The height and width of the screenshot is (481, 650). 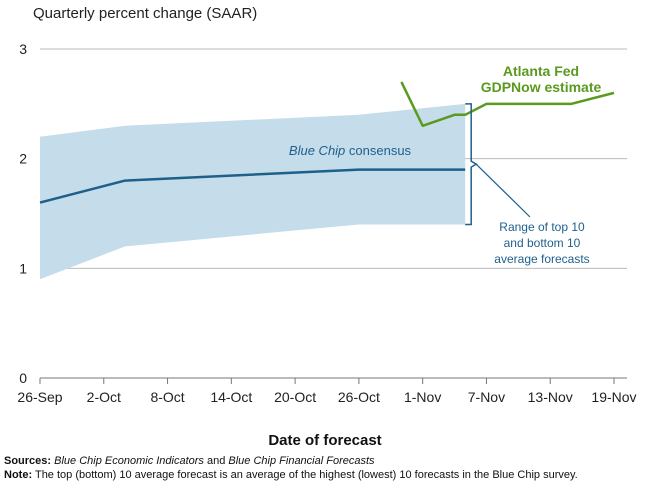 I want to click on sources-publication-2: Blue Chip Financial Forecasts, so click(x=301, y=461).